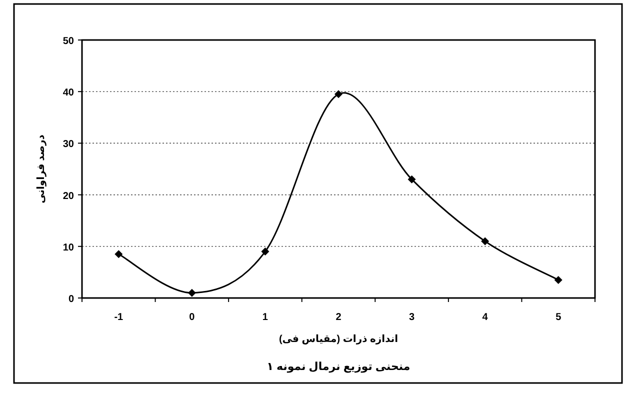 This screenshot has height=401, width=632. What do you see at coordinates (338, 339) in the screenshot?
I see `x-axis-title: اندازه ذرات (مقیاس فی)` at bounding box center [338, 339].